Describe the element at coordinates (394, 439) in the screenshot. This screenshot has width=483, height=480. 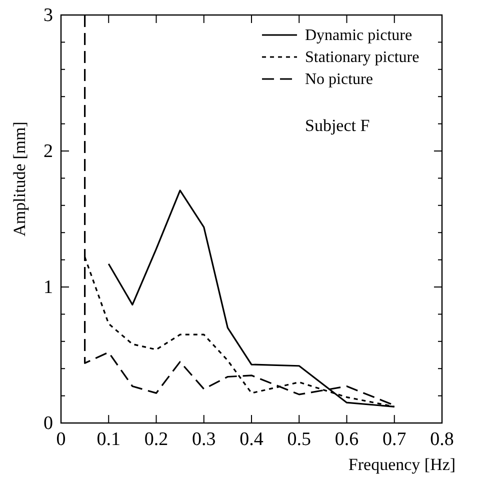
I see `x-tick-label: 0.7` at that location.